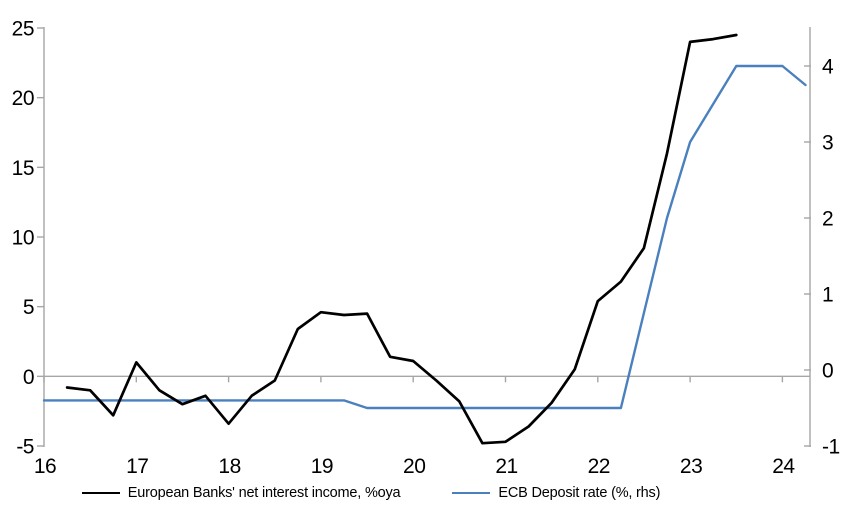 This screenshot has width=852, height=531. I want to click on x-axis-tick-label: 16, so click(45, 466).